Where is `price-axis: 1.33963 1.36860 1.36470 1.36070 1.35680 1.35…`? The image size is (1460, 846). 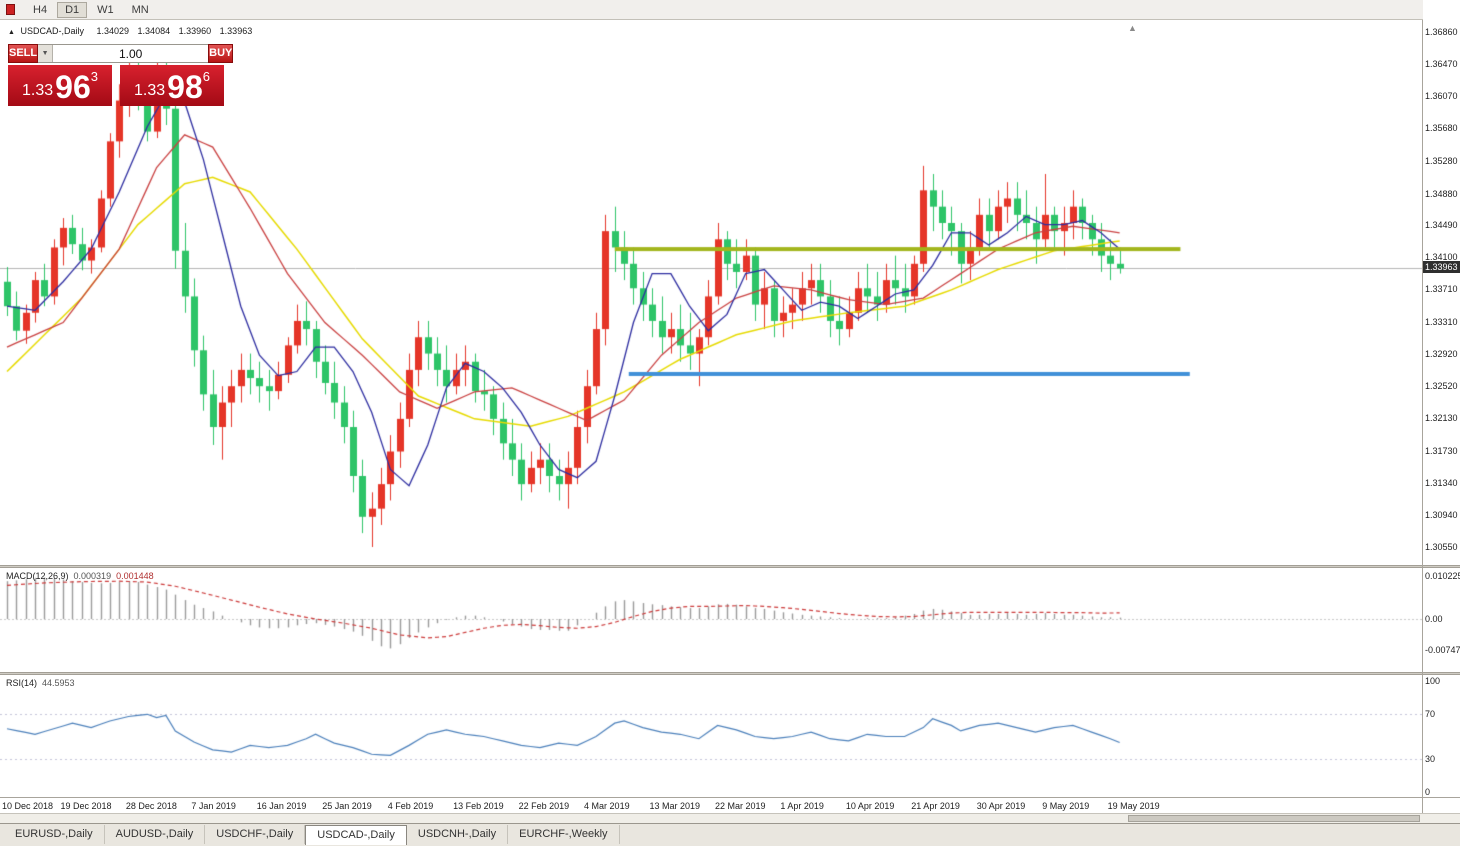 price-axis: 1.33963 1.36860 1.36470 1.36070 1.35680 1.35… is located at coordinates (1441, 406).